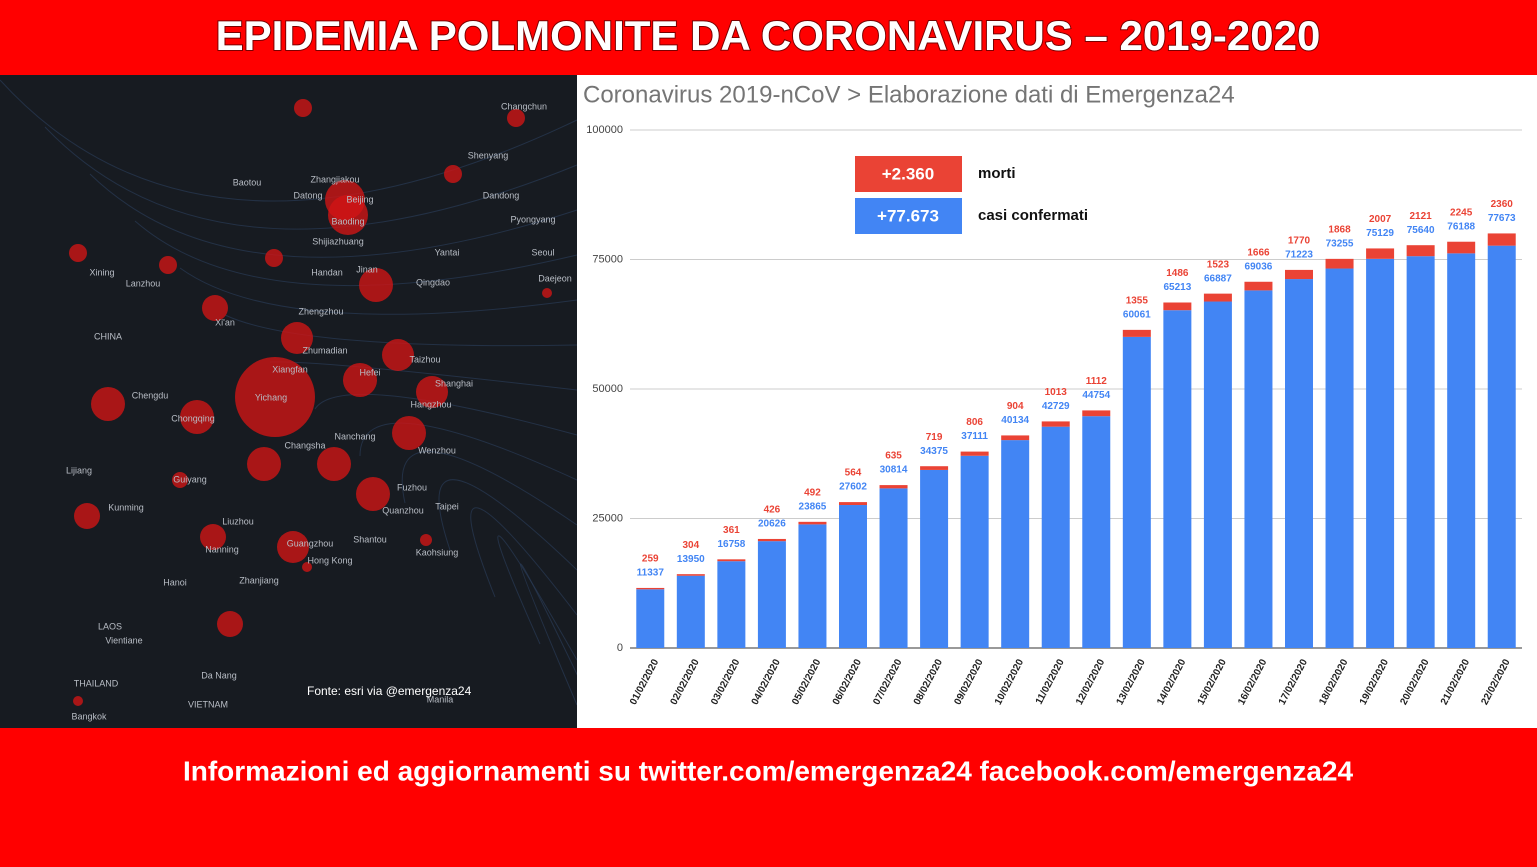  What do you see at coordinates (813, 506) in the screenshot?
I see `value-label: 23865` at bounding box center [813, 506].